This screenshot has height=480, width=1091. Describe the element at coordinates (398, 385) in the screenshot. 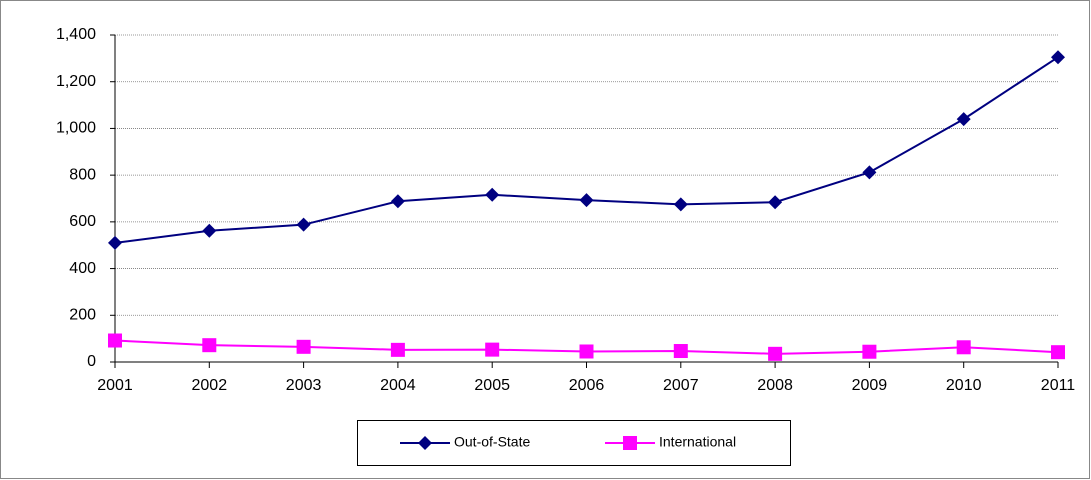

I see `x-tick-label: 2004` at that location.